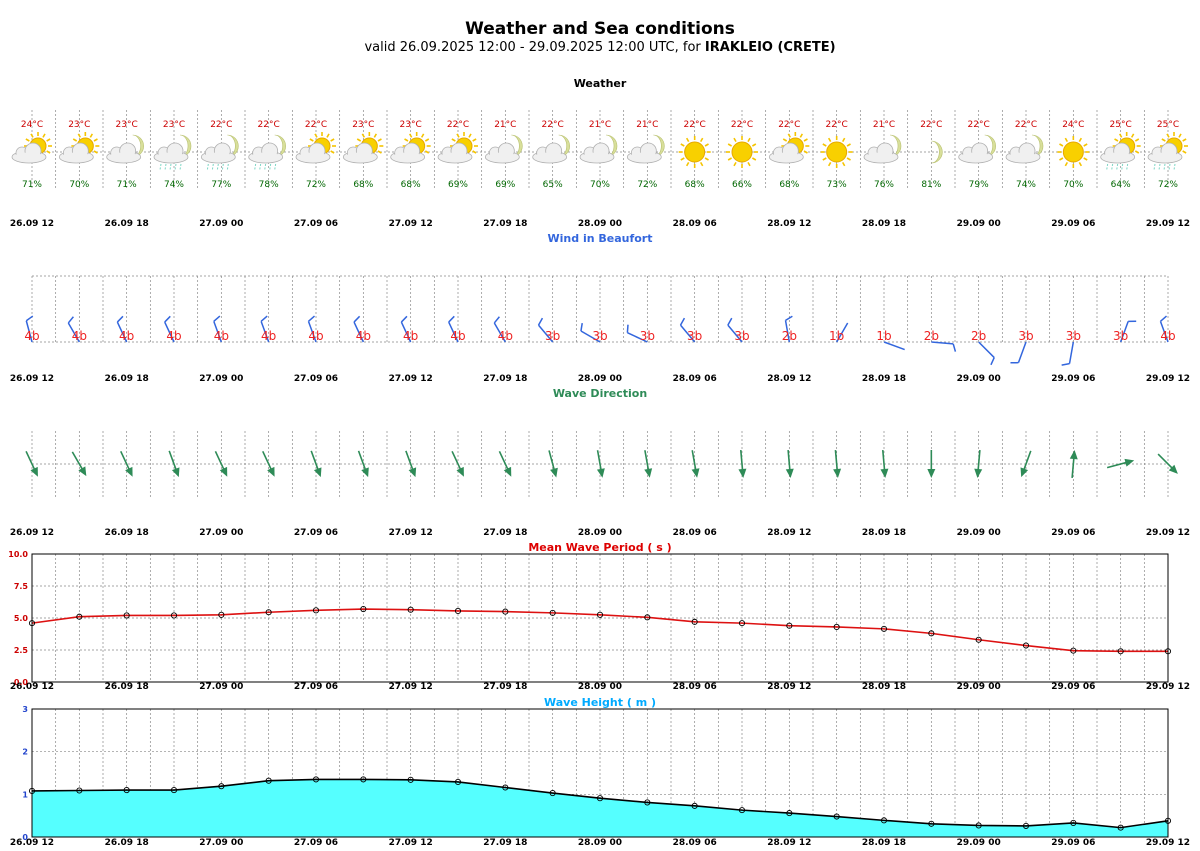  What do you see at coordinates (837, 185) in the screenshot?
I see `humidity-label: 73%` at bounding box center [837, 185].